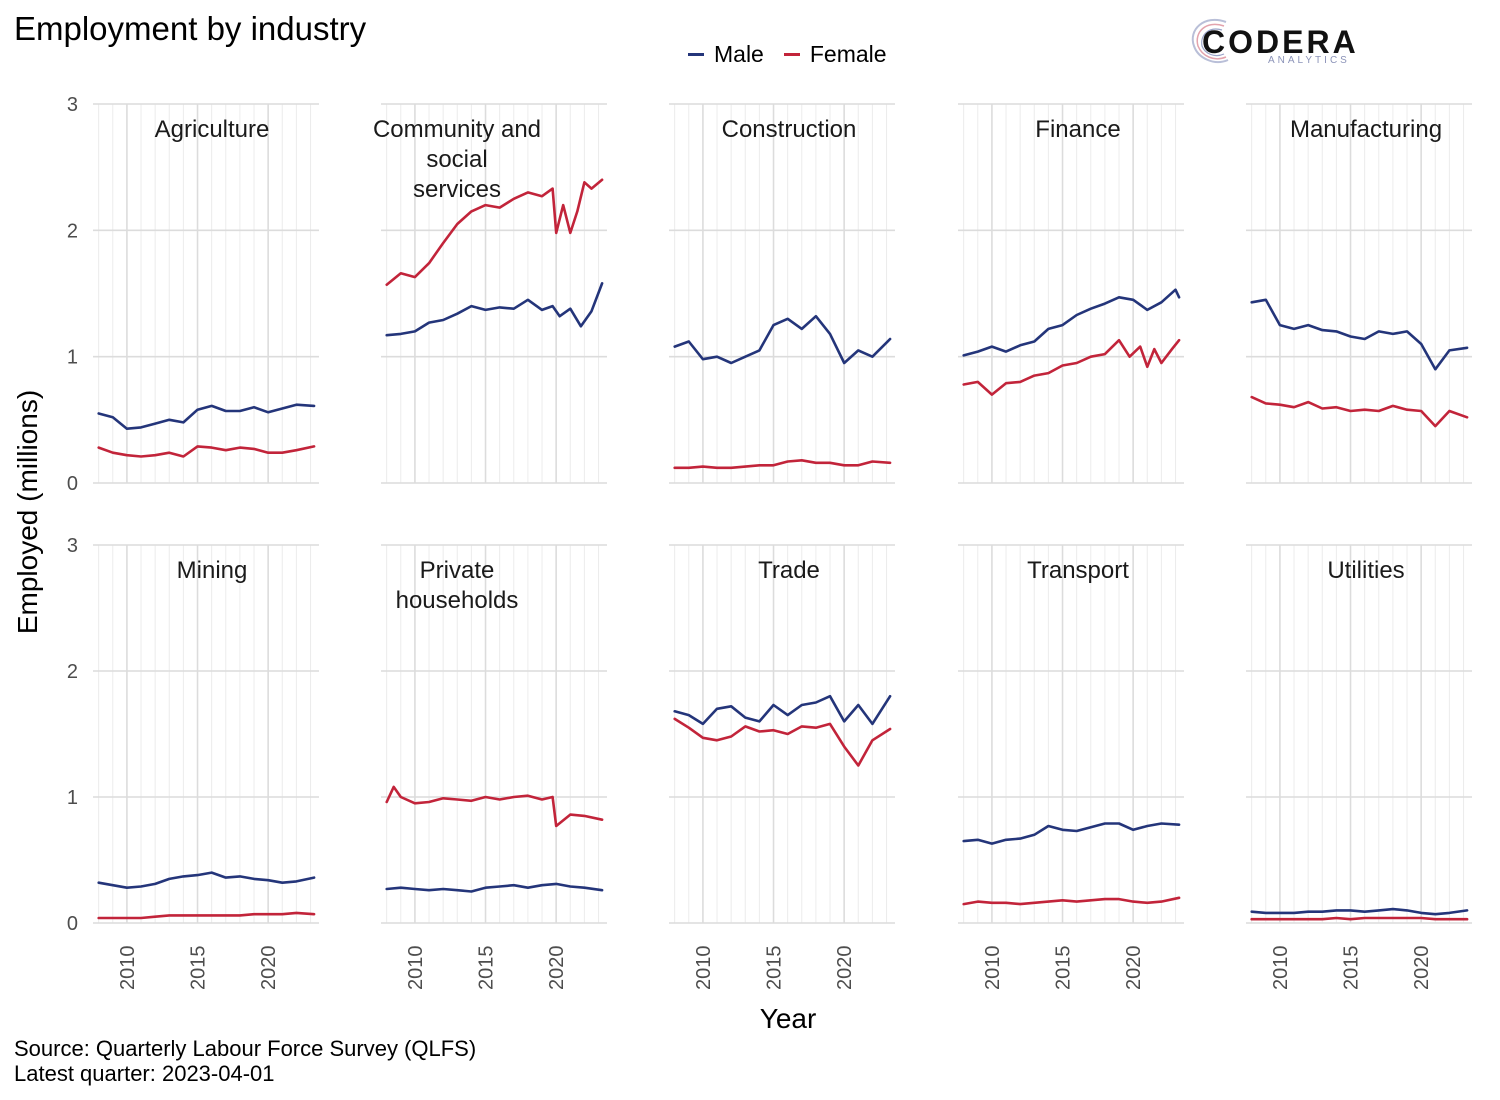 The image size is (1500, 1100). Describe the element at coordinates (782, 710) in the screenshot. I see `series-line-trade-male` at that location.